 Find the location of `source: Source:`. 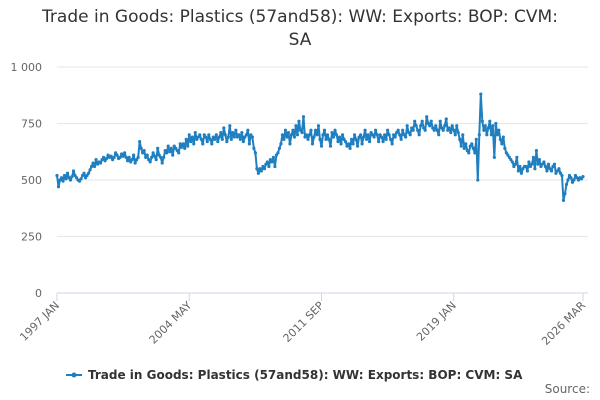

source: Source: is located at coordinates (567, 389).